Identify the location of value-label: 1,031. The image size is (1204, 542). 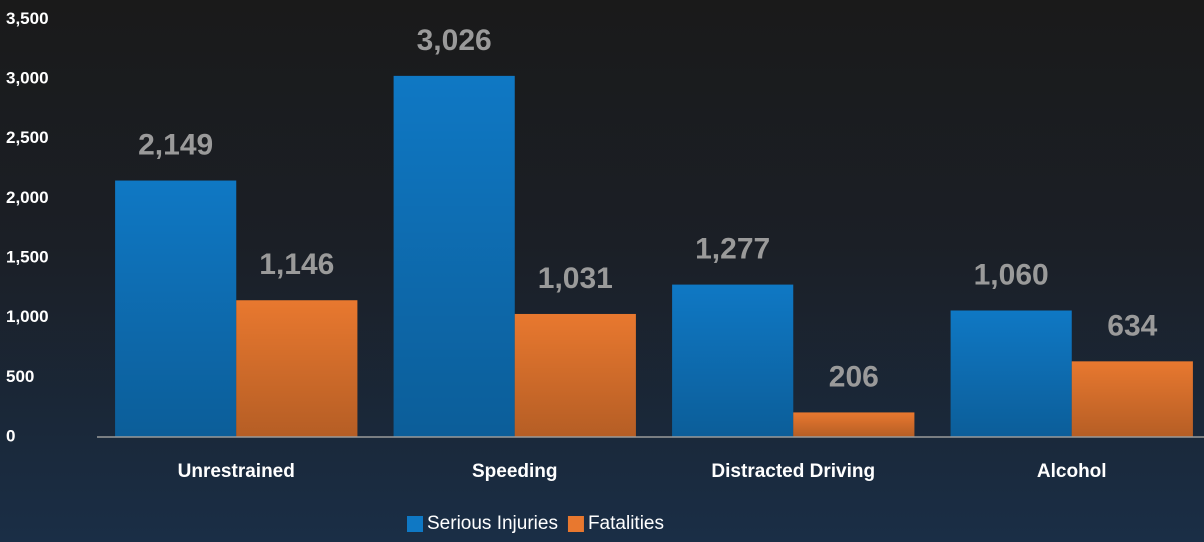
(575, 278).